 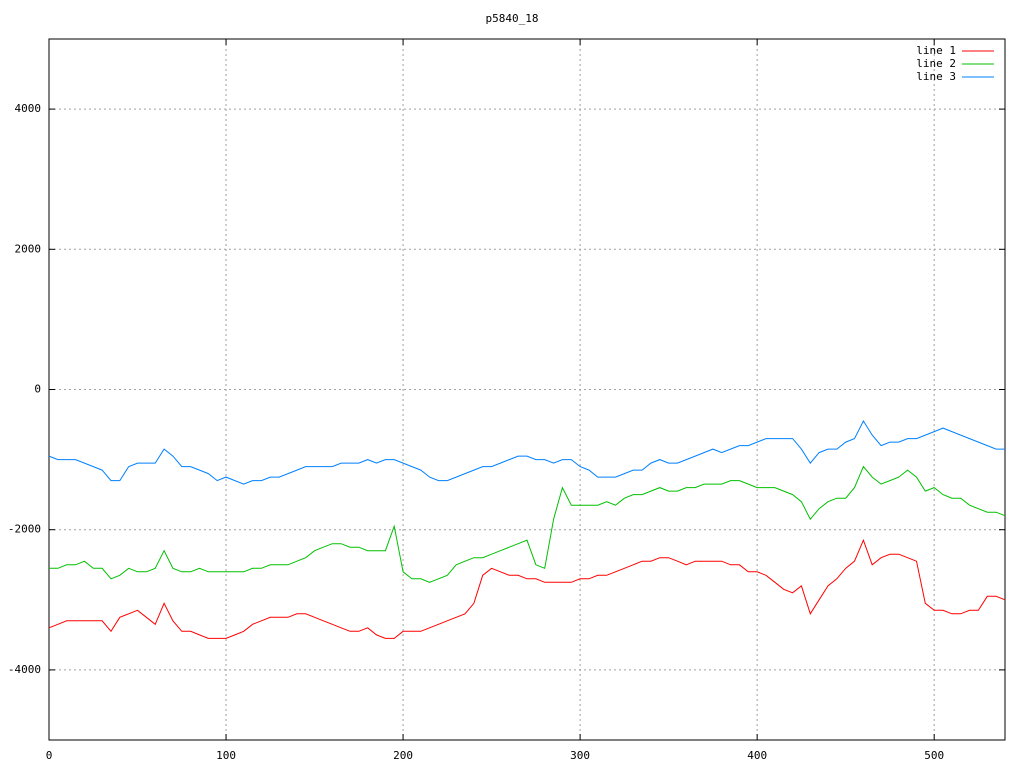 What do you see at coordinates (28, 108) in the screenshot?
I see `y-tick-label: 4000` at bounding box center [28, 108].